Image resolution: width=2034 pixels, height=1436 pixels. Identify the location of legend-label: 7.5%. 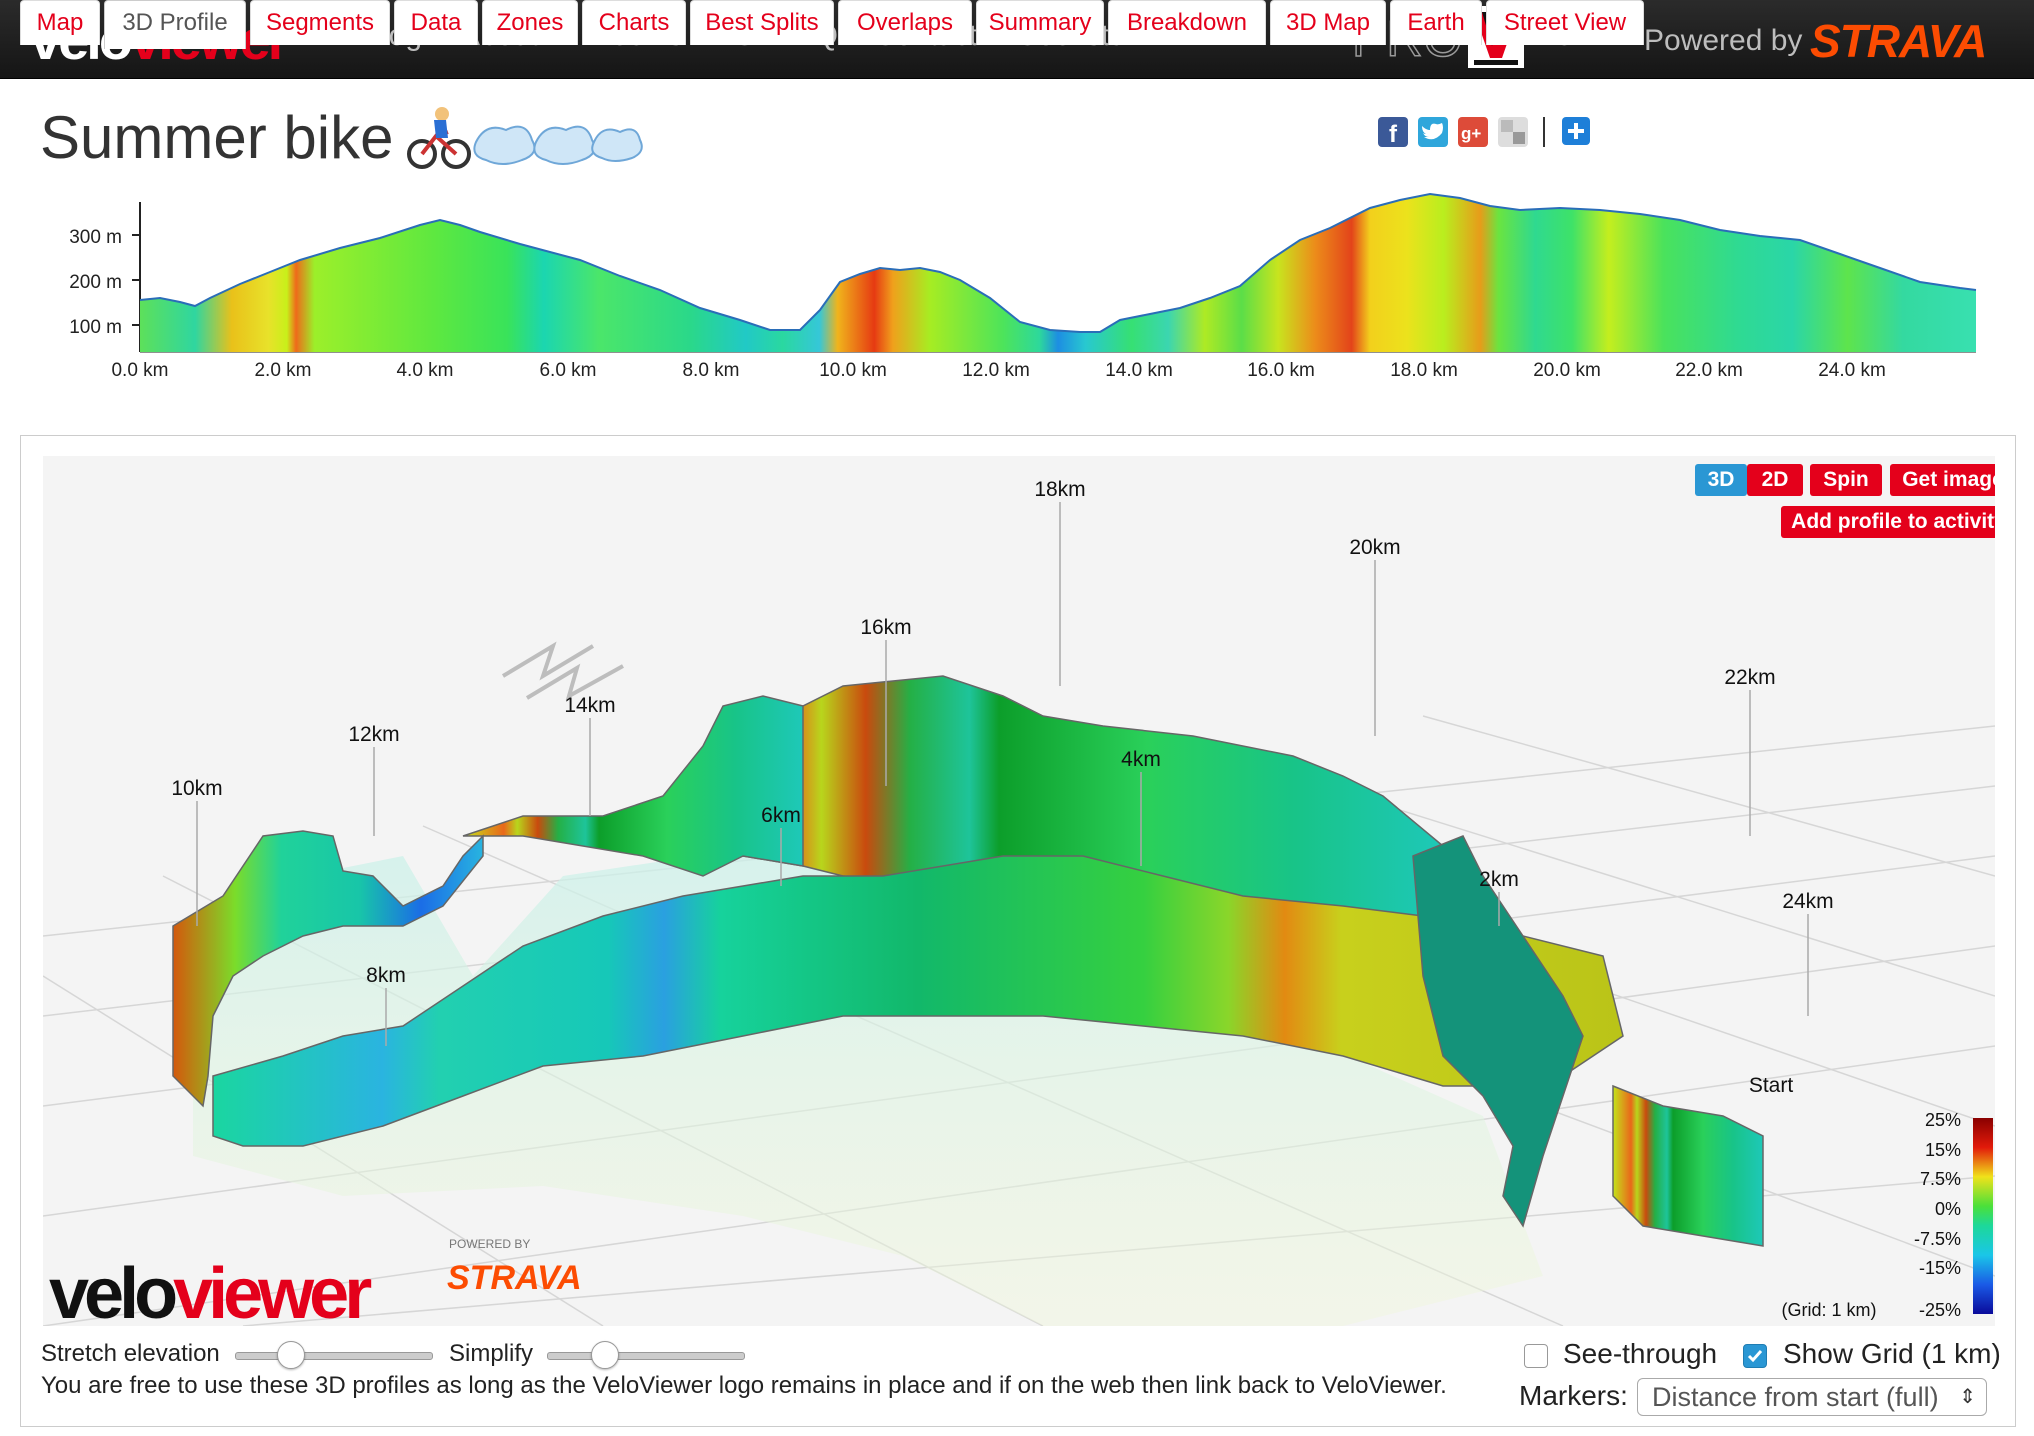
(1940, 1179).